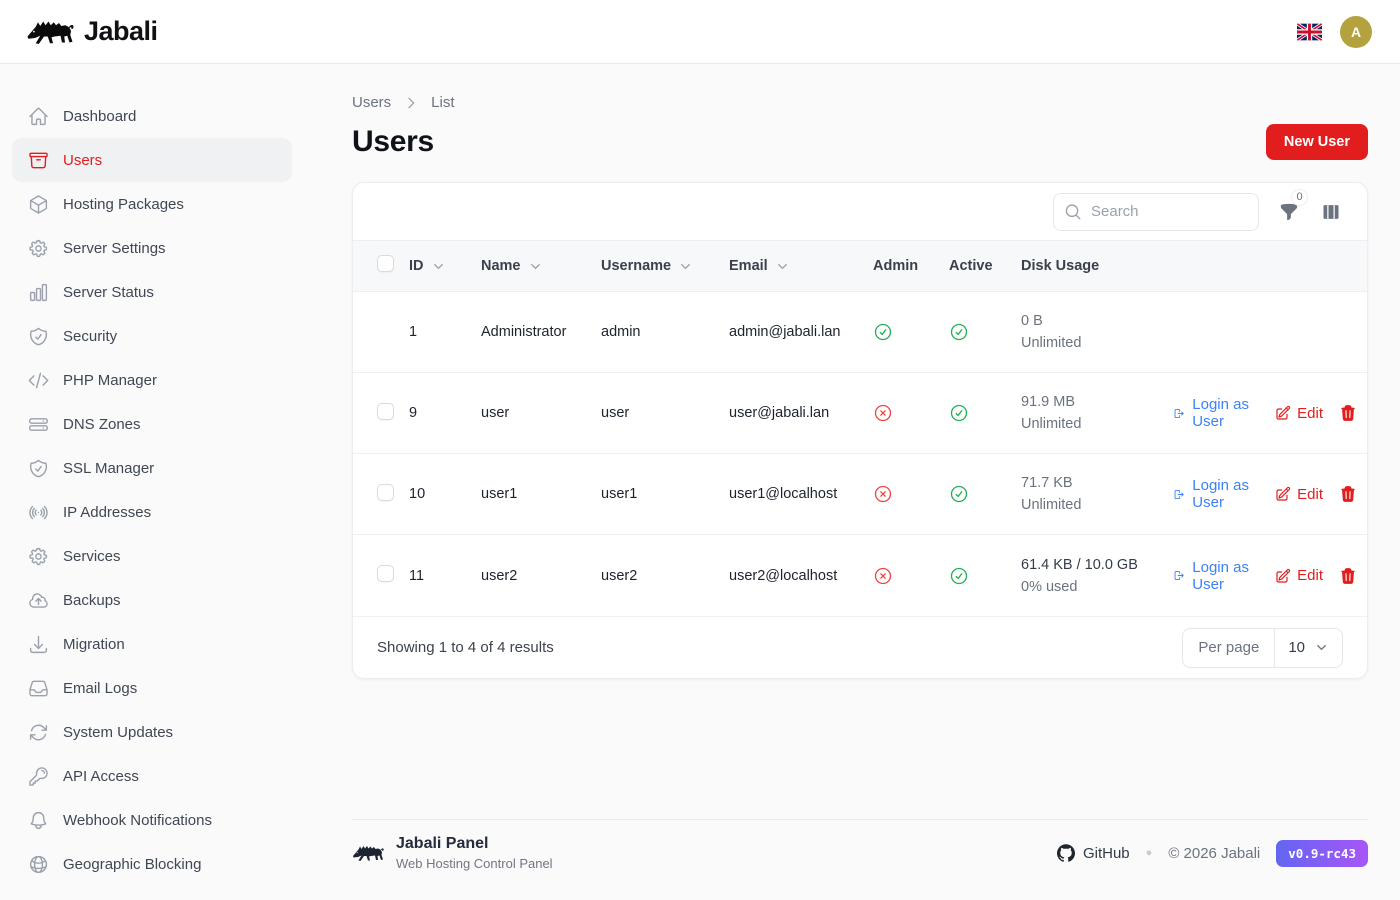 Image resolution: width=1400 pixels, height=900 pixels. Describe the element at coordinates (152, 864) in the screenshot. I see `sidebar-item-geographic-blocking: Geographic Blocking` at that location.